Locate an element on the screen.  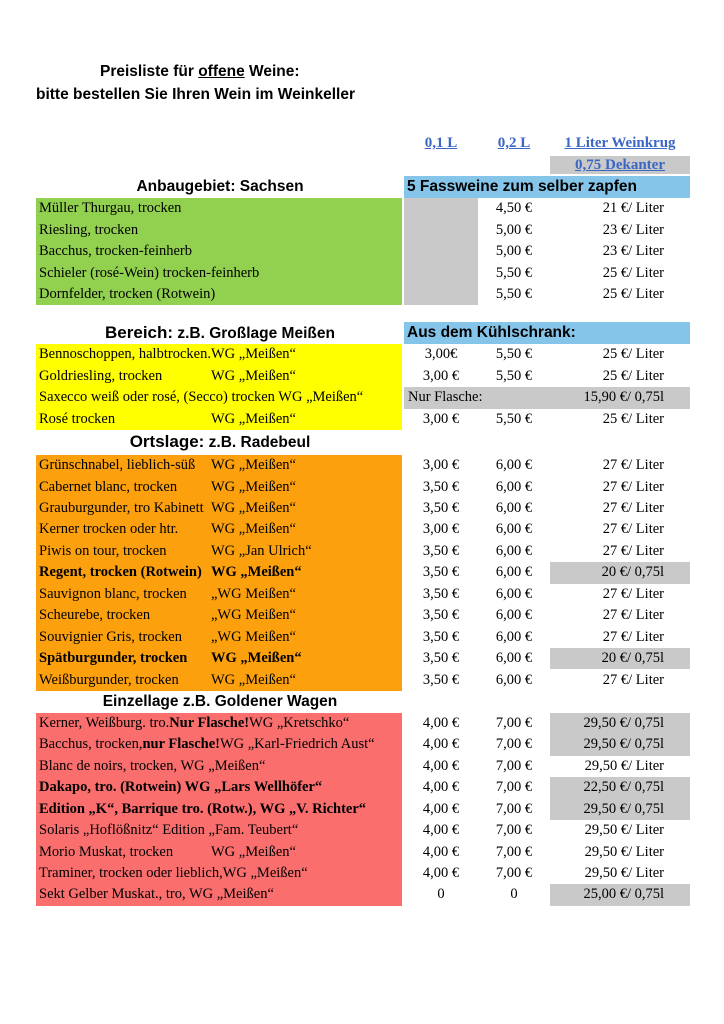
col-header-0-1l: 0,1 L is located at coordinates (441, 143).